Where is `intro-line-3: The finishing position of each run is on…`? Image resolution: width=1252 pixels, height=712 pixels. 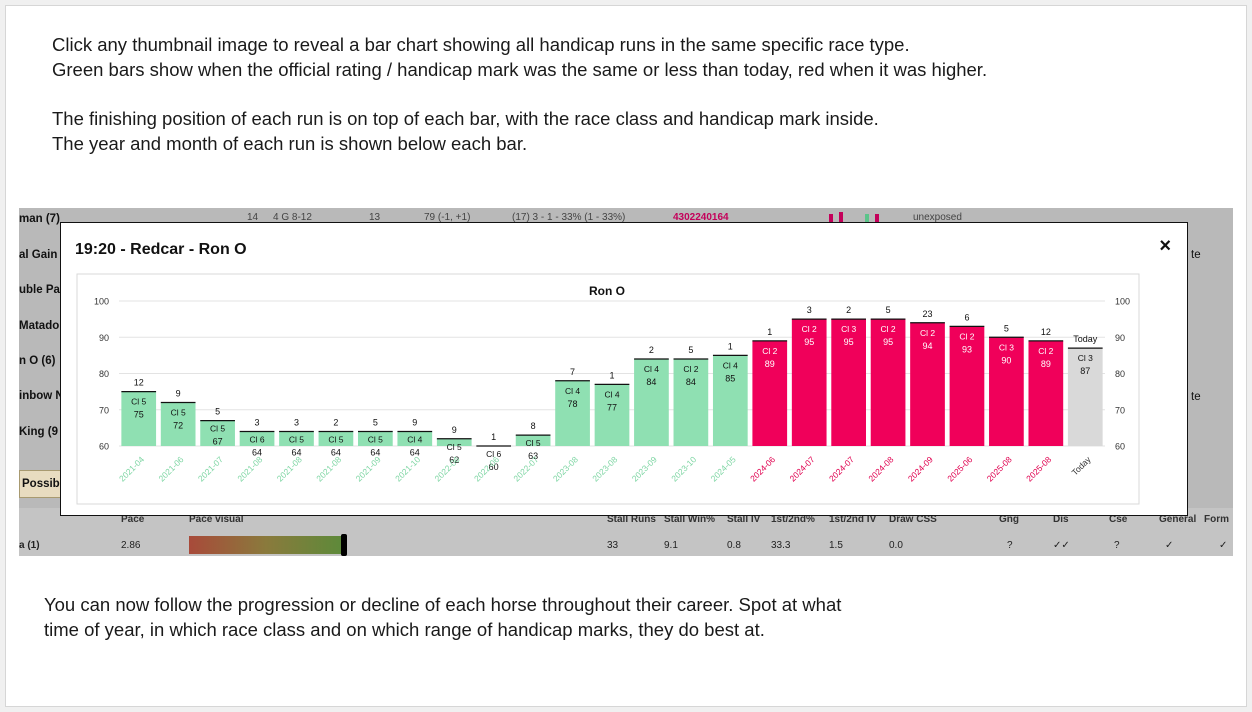 intro-line-3: The finishing position of each run is on… is located at coordinates (465, 118).